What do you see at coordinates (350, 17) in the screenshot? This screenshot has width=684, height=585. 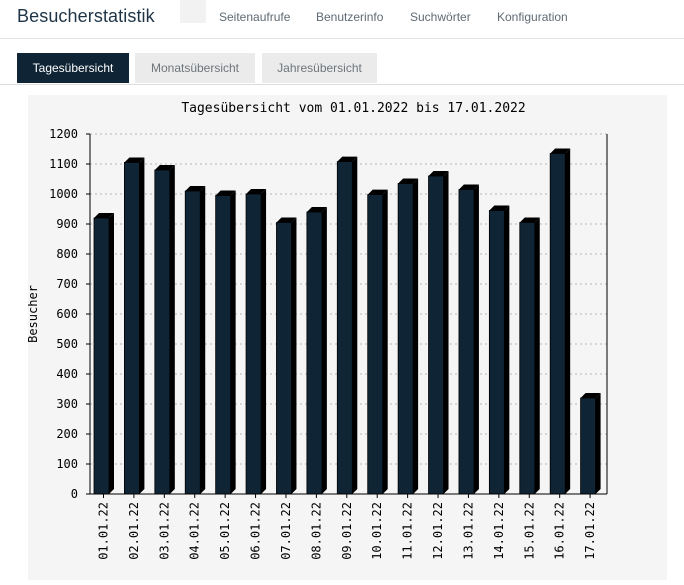 I see `nav-link-benutzerinfo: Benutzerinfo` at bounding box center [350, 17].